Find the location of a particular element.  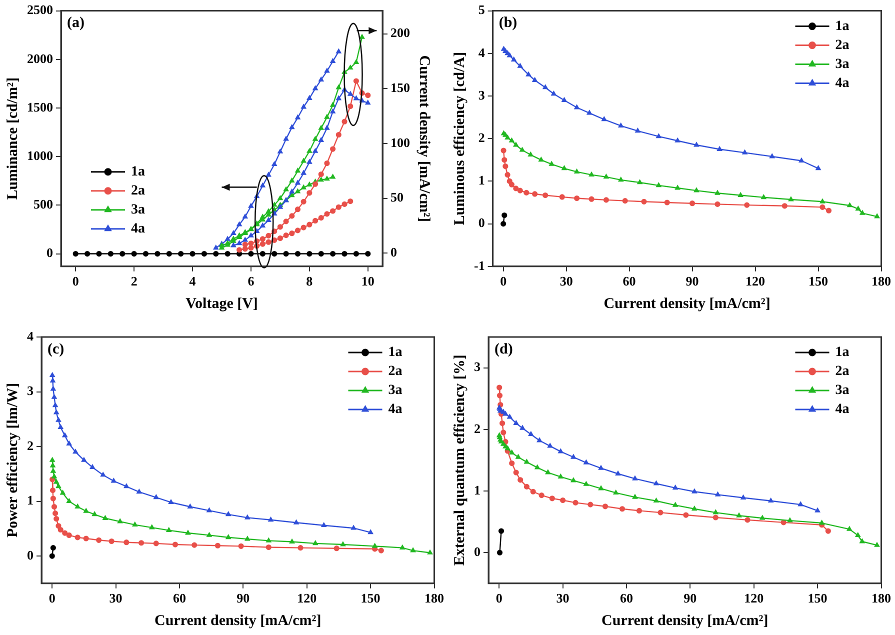

x-tick-label: 2 is located at coordinates (134, 281).